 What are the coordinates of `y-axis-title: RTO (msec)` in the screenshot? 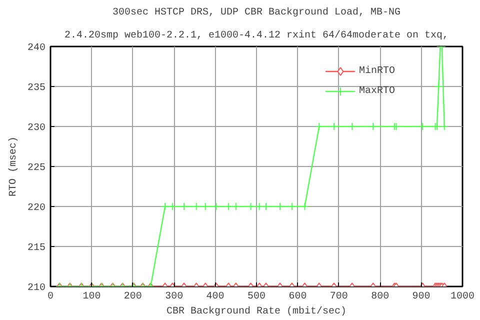 It's located at (13, 166).